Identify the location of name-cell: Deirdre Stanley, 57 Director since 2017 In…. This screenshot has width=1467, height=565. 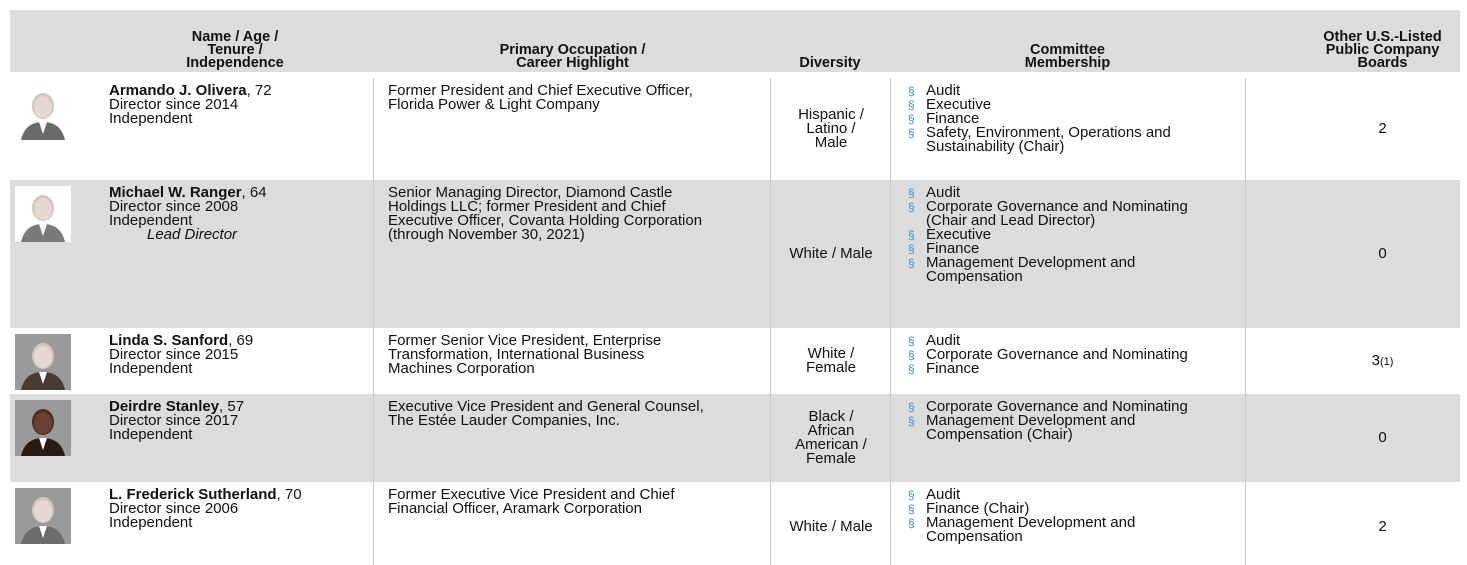
(176, 420).